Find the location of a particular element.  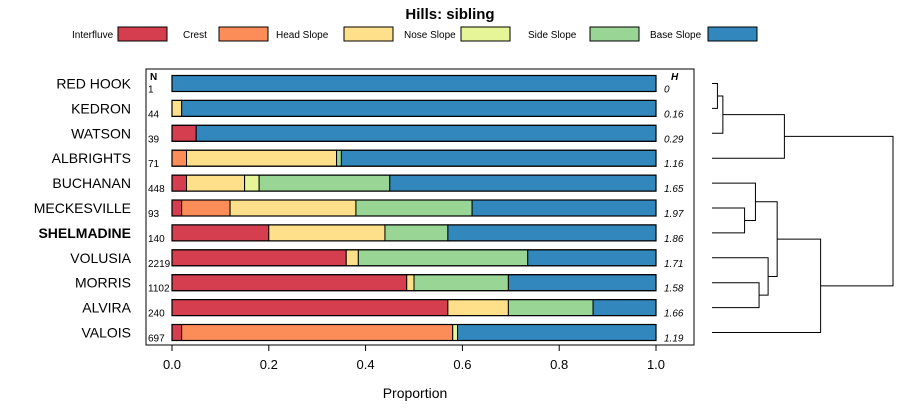

h-value-albrights: 1.16 is located at coordinates (674, 164).